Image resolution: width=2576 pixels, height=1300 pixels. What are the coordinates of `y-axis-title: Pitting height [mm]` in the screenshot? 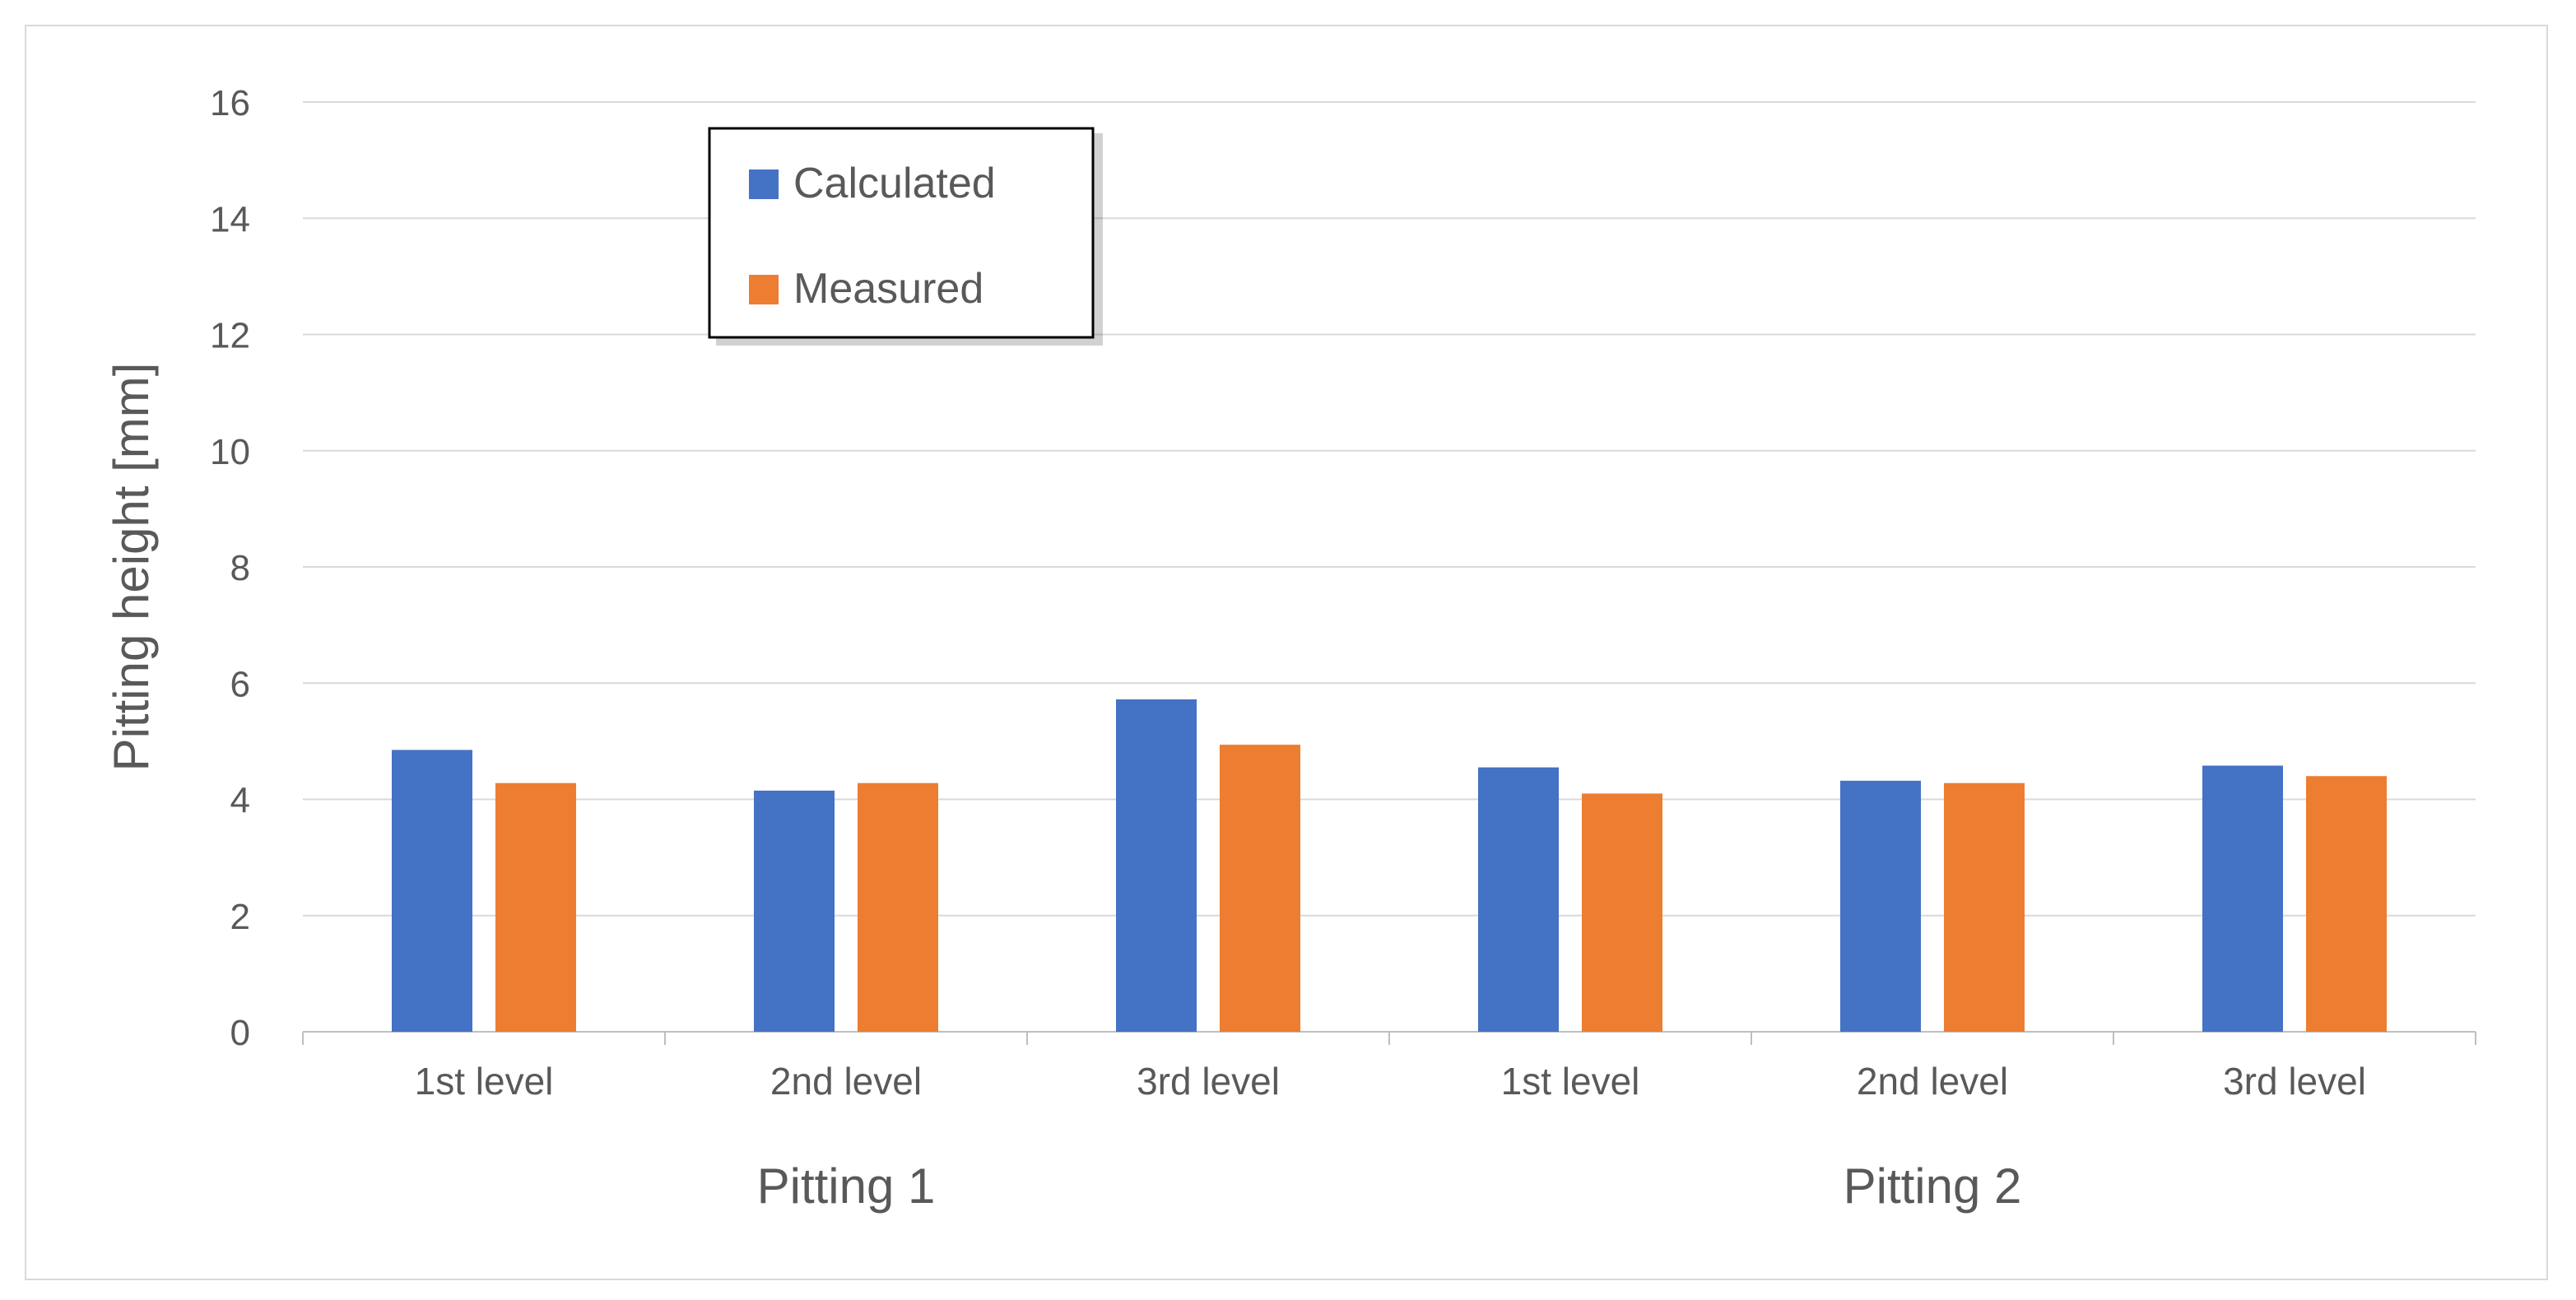 It's located at (131, 567).